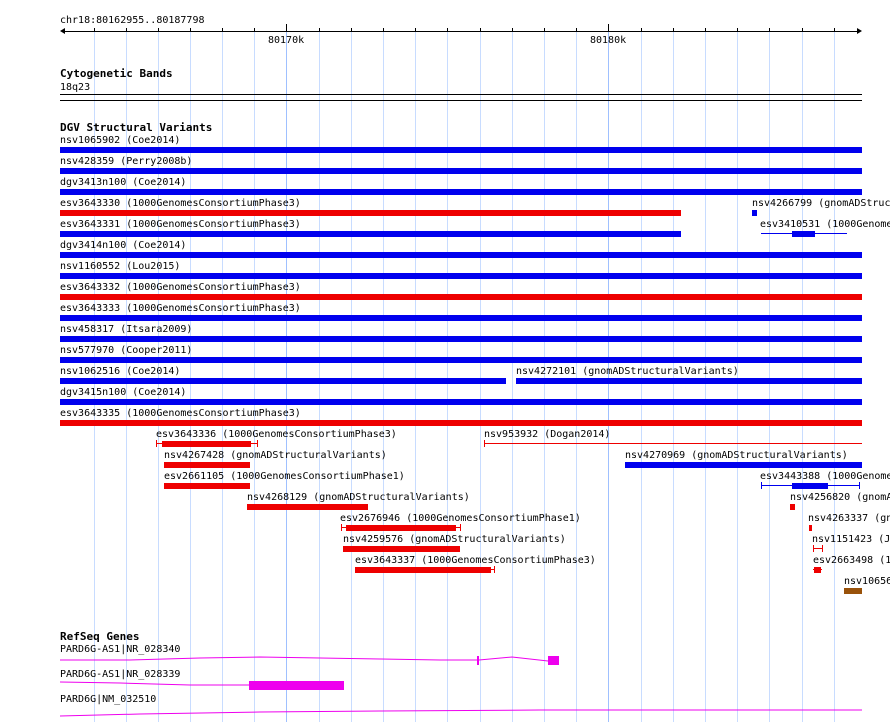 The image size is (890, 722). I want to click on track-title-cytoband: Cytogenetic Bands, so click(116, 73).